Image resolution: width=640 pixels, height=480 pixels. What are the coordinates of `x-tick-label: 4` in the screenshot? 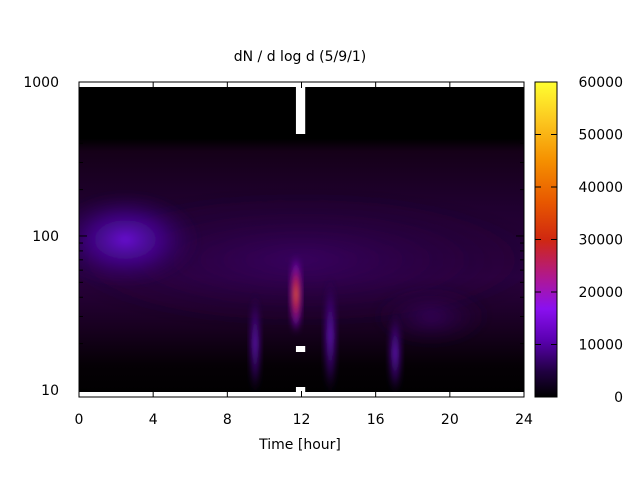 It's located at (153, 420).